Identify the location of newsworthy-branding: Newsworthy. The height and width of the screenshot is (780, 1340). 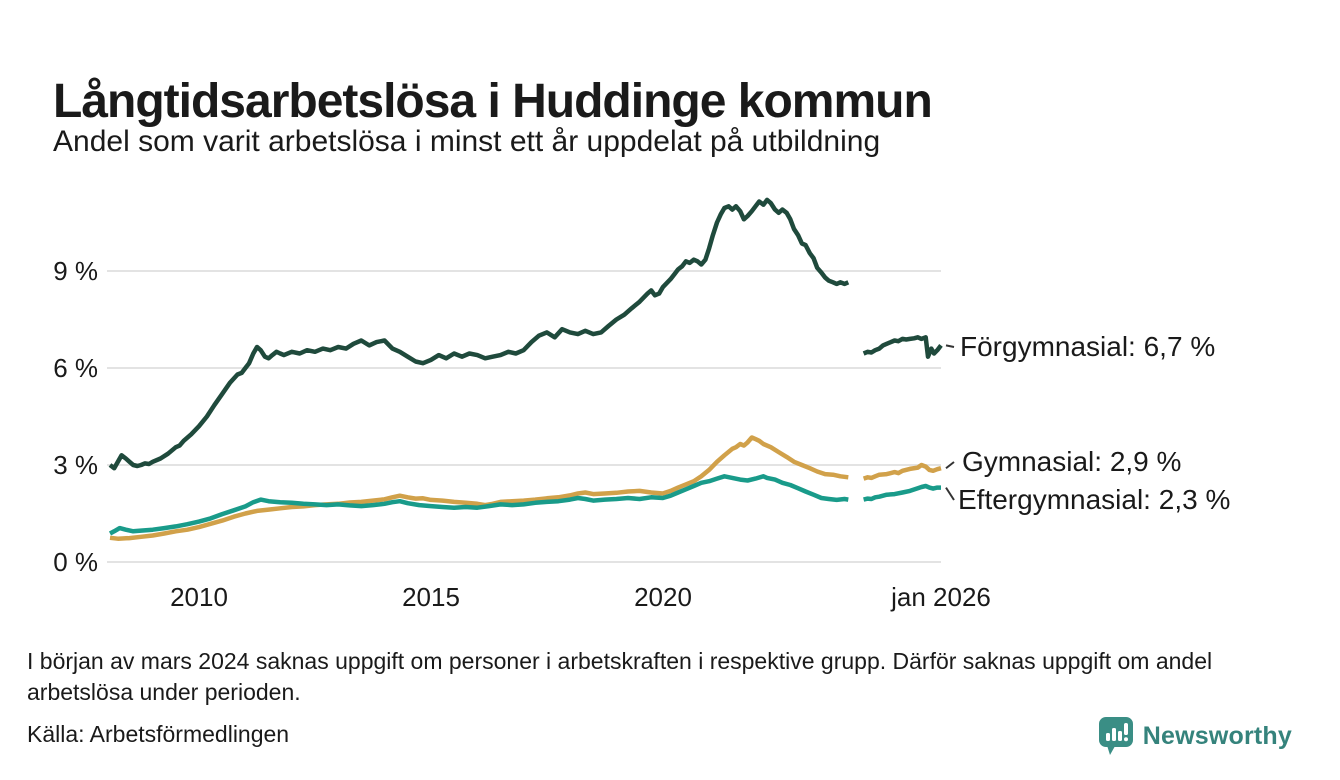
(1195, 736).